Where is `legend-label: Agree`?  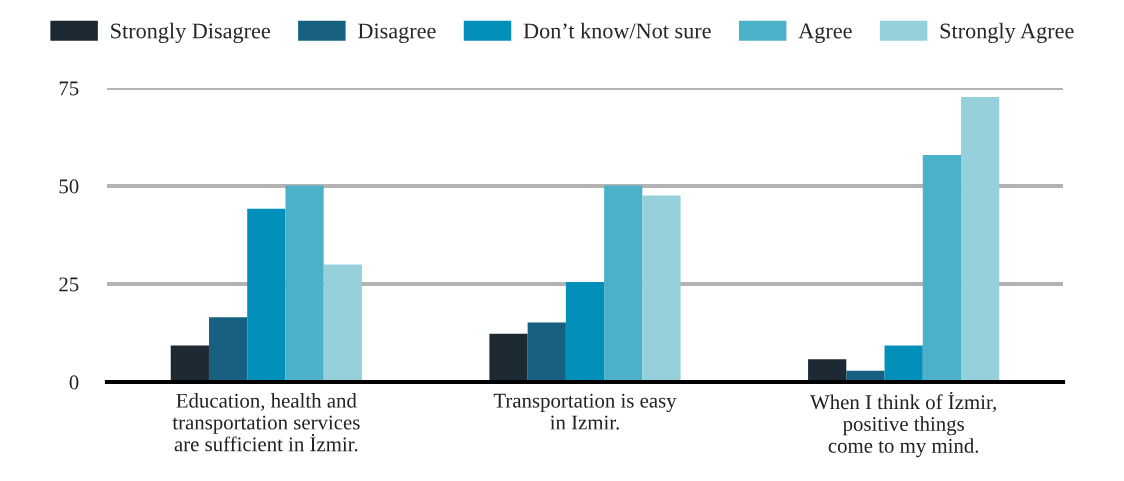 legend-label: Agree is located at coordinates (825, 33).